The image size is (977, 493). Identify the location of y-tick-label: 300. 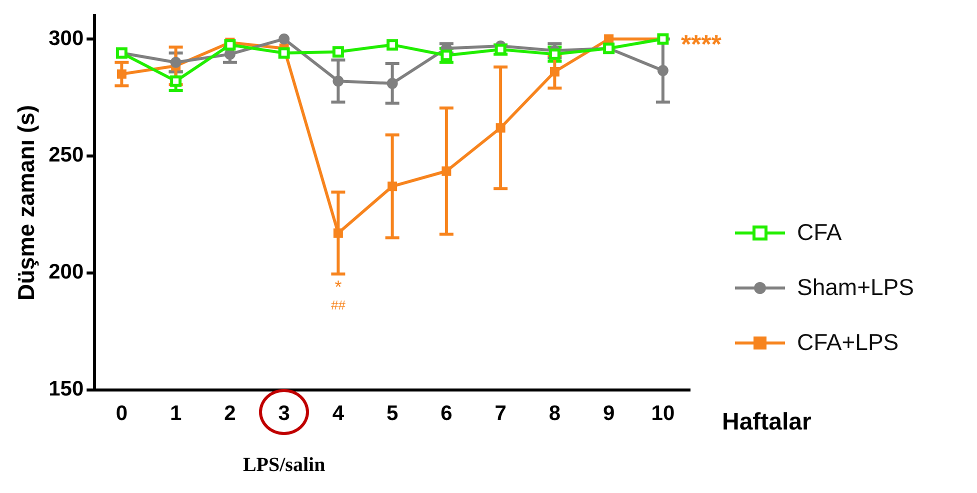
(66, 38).